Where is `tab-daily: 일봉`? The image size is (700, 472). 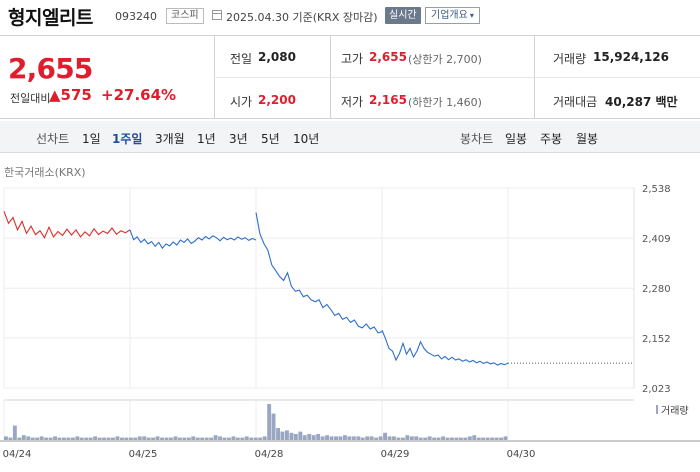
tab-daily: 일봉 is located at coordinates (516, 139).